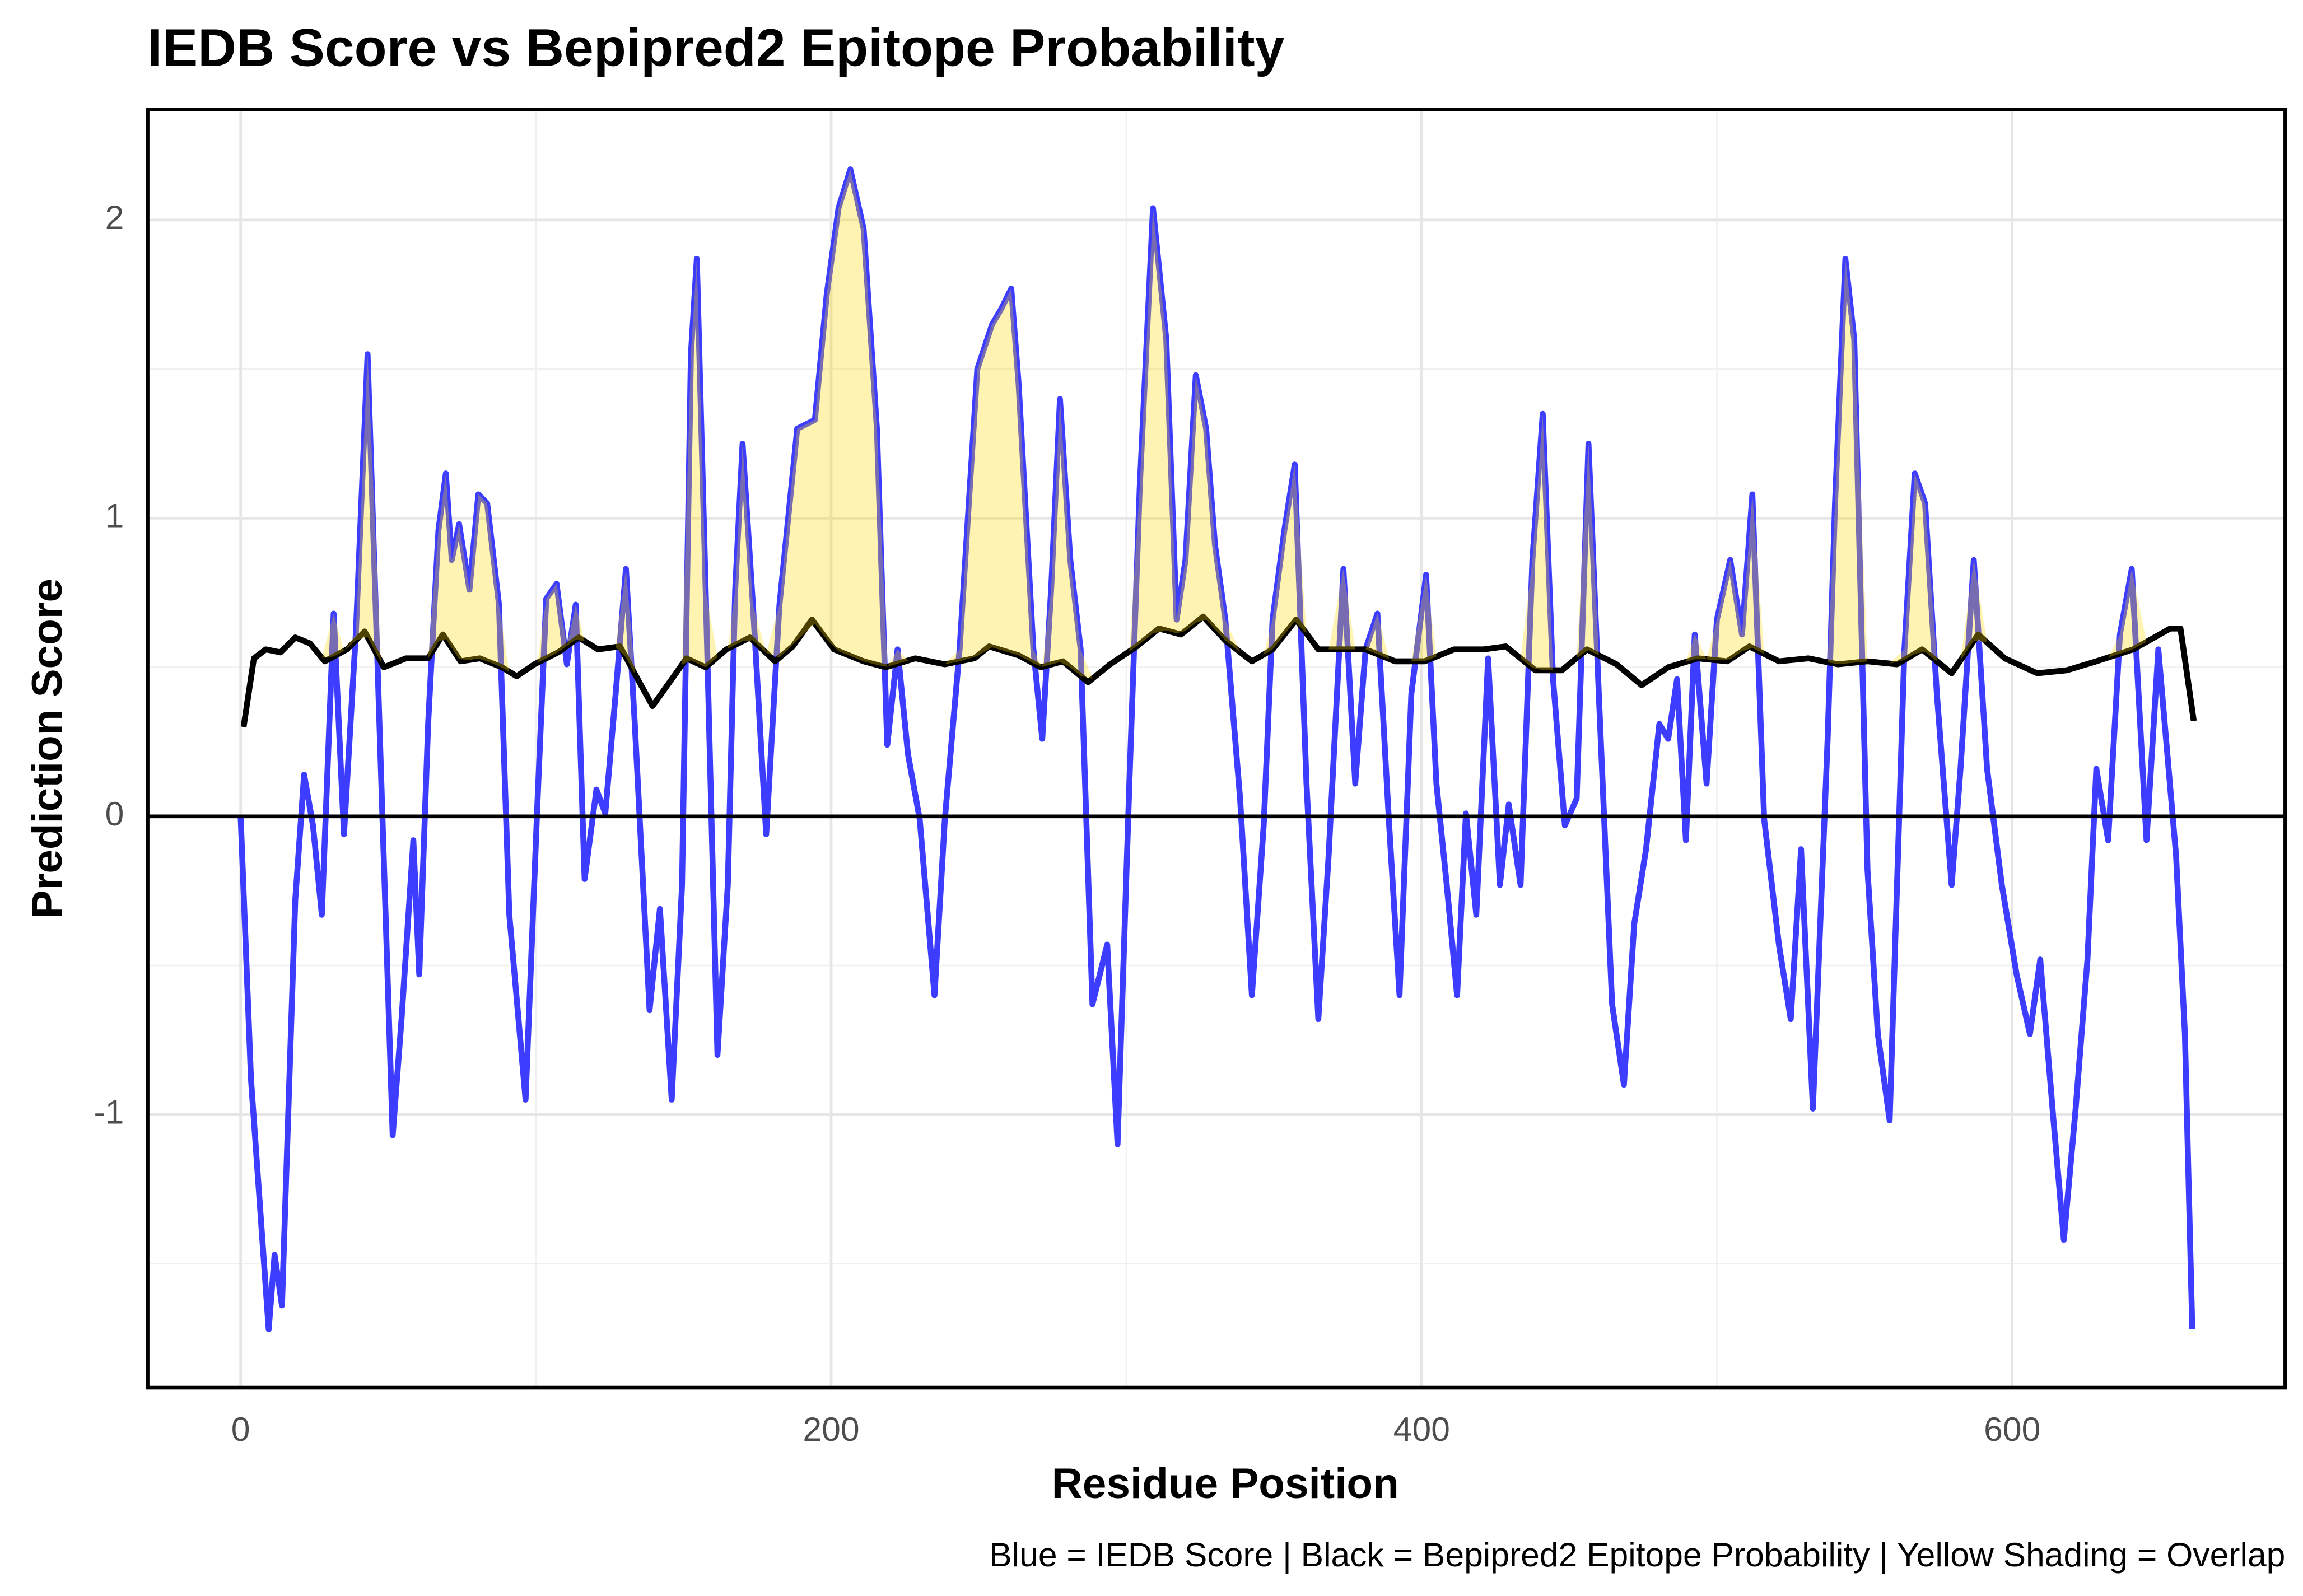  I want to click on y-tick-label: 2, so click(114, 217).